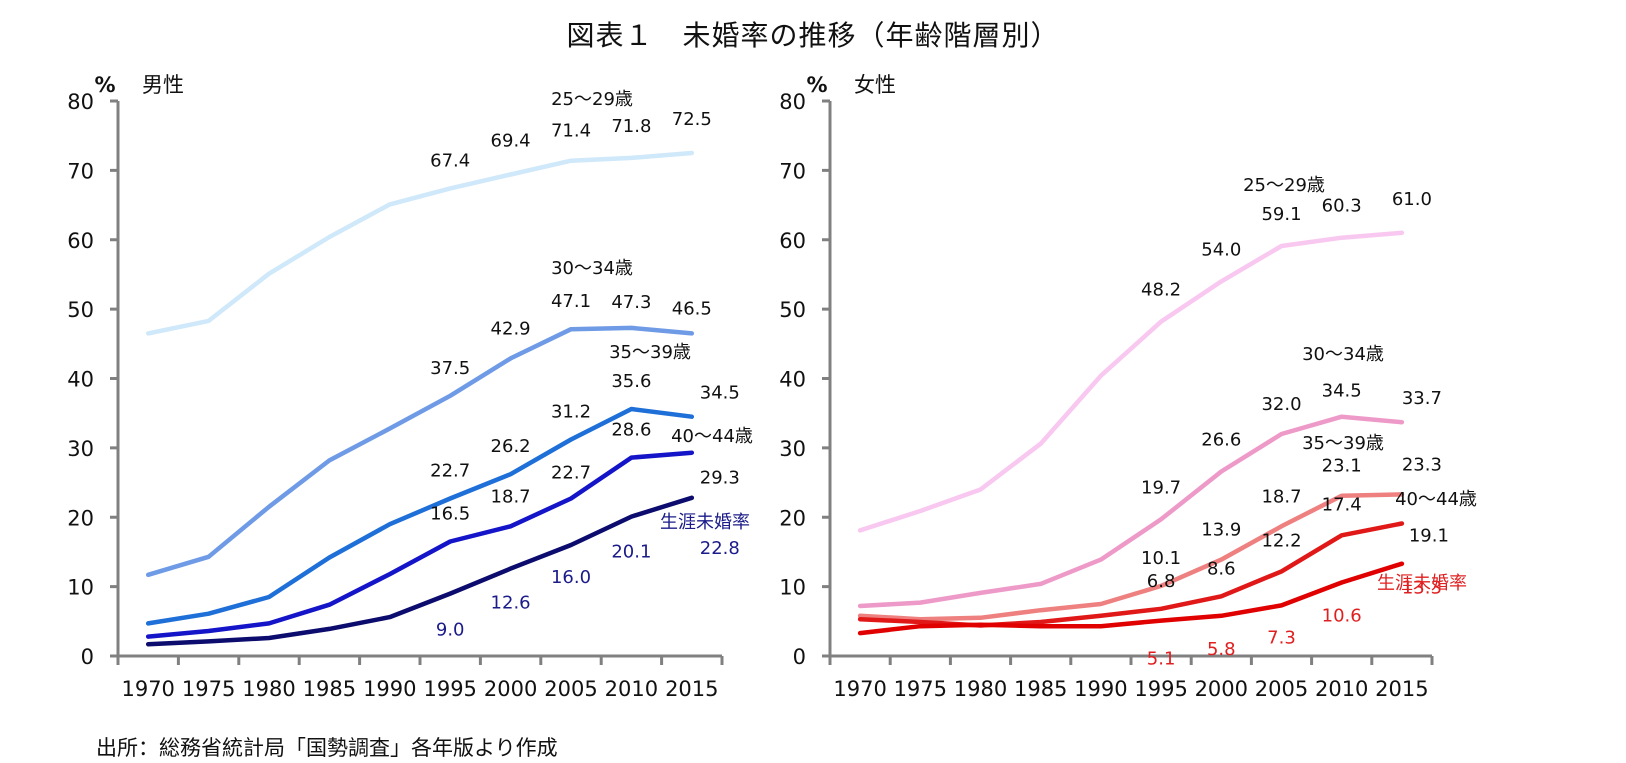 The image size is (1626, 763). What do you see at coordinates (1161, 487) in the screenshot?
I see `data-label: 19.7` at bounding box center [1161, 487].